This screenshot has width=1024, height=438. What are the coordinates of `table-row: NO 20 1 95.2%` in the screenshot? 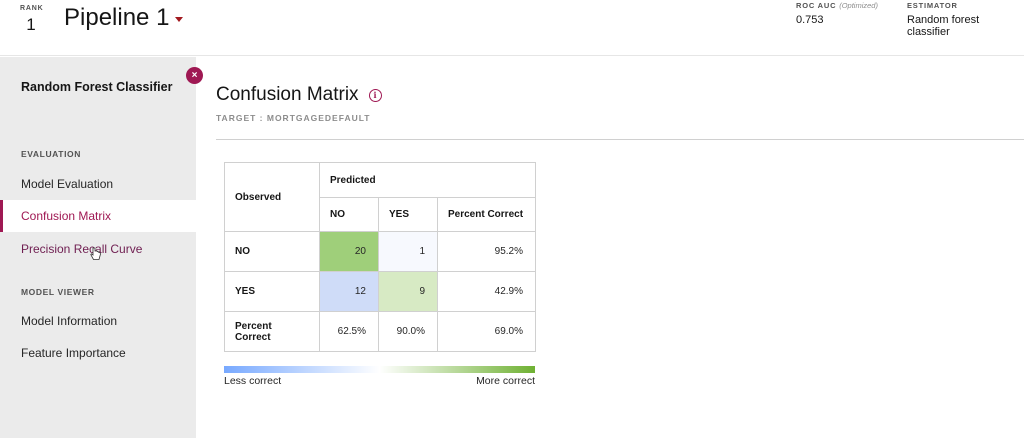 It's located at (380, 251).